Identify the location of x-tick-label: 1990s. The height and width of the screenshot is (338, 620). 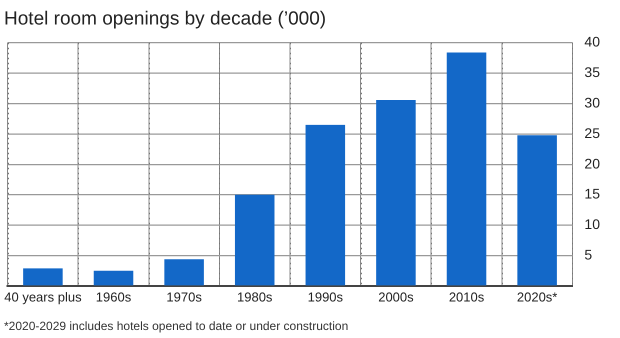
(326, 296).